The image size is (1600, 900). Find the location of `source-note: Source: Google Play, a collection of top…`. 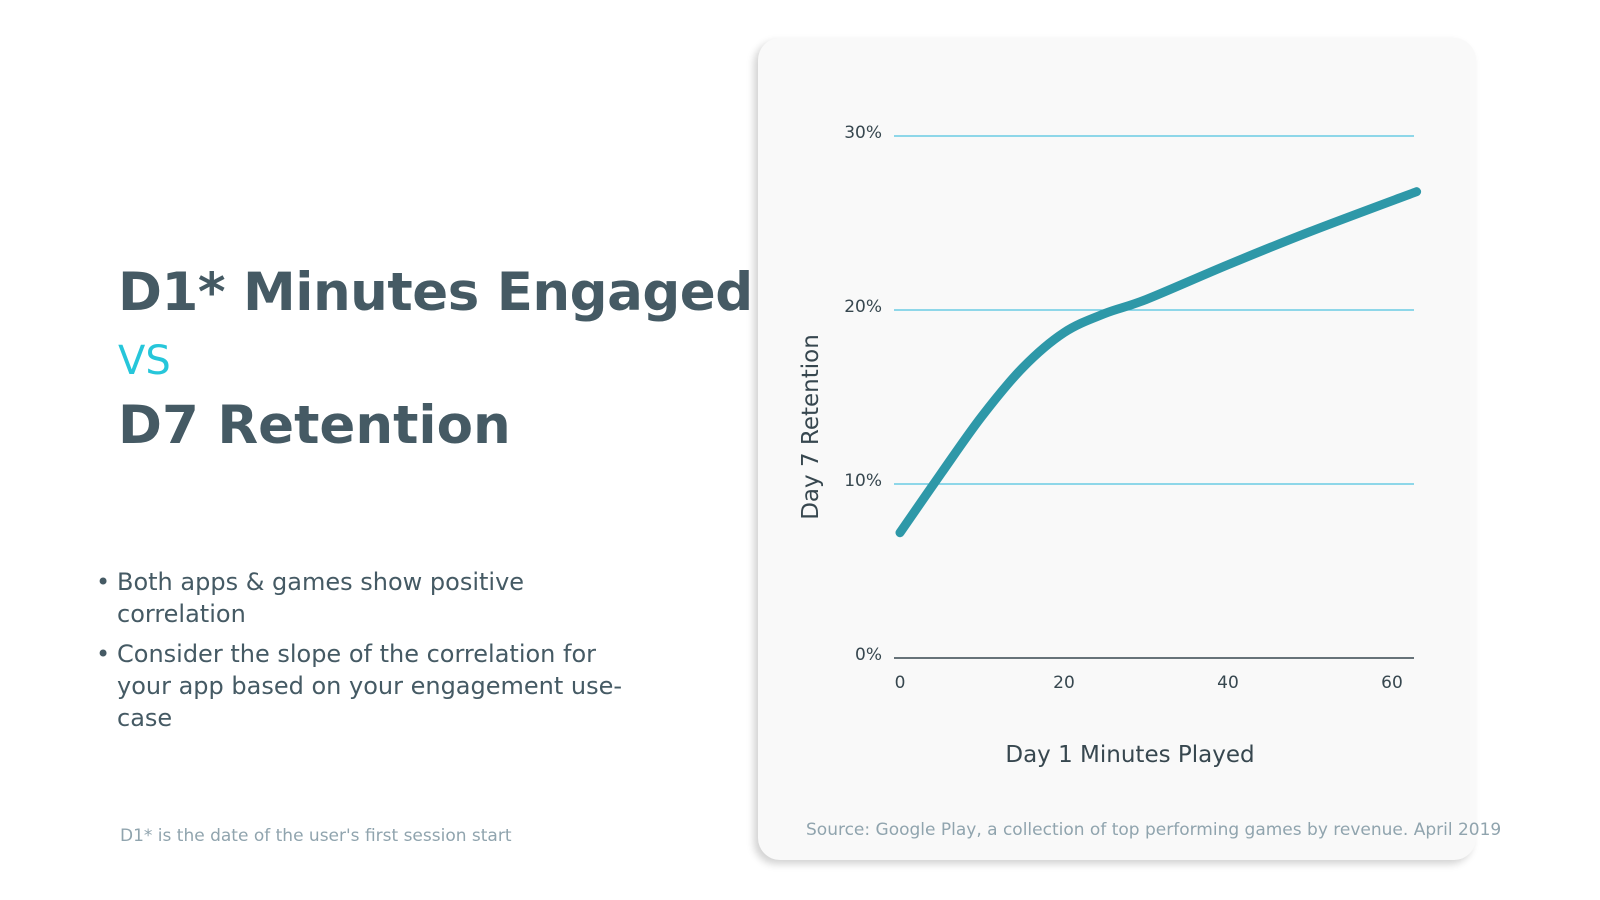

source-note: Source: Google Play, a collection of top… is located at coordinates (1154, 830).